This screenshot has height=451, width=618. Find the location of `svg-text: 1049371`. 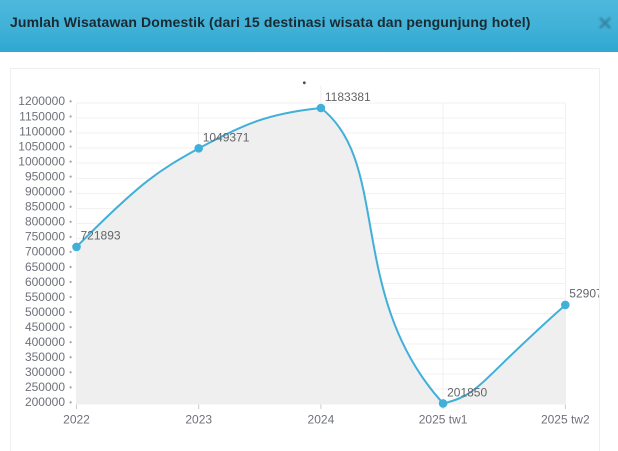

svg-text: 1049371 is located at coordinates (226, 137).